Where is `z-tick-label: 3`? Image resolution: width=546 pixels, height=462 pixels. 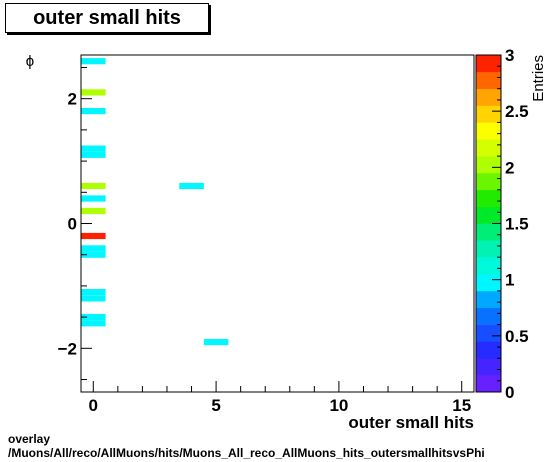 z-tick-label: 3 is located at coordinates (509, 55).